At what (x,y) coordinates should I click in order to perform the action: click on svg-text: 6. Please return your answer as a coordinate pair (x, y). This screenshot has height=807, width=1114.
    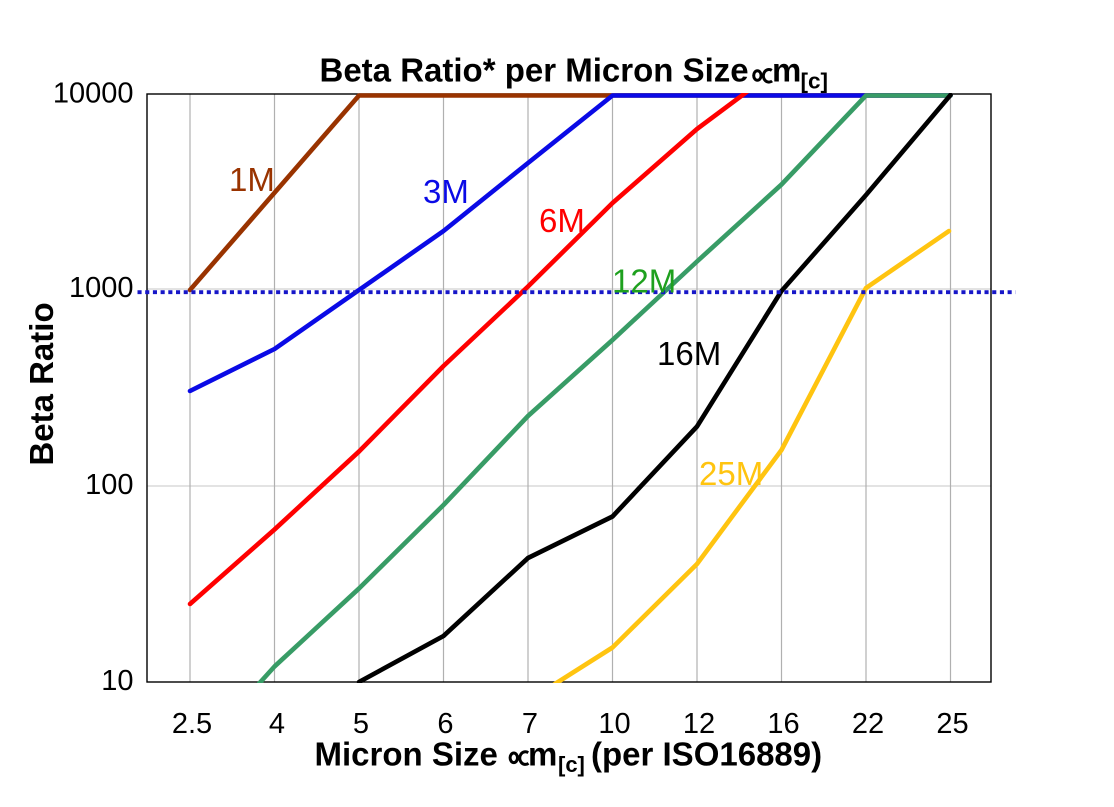
    Looking at the image, I should click on (445, 724).